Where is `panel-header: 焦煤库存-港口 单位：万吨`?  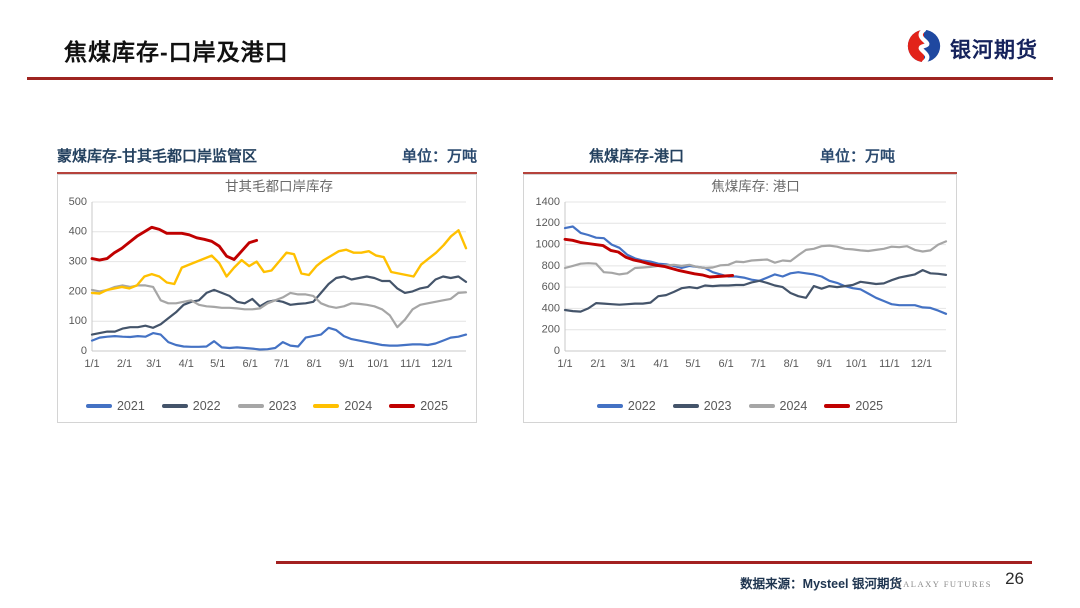
panel-header: 焦煤库存-港口 单位：万吨 is located at coordinates (740, 156).